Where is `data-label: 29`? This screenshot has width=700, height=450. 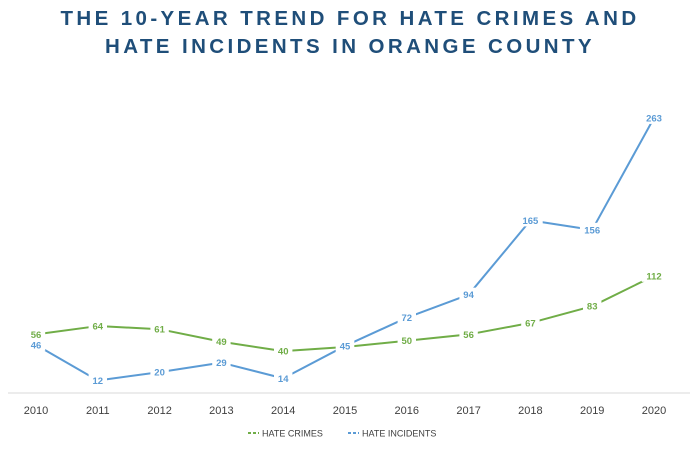
data-label: 29 is located at coordinates (221, 363).